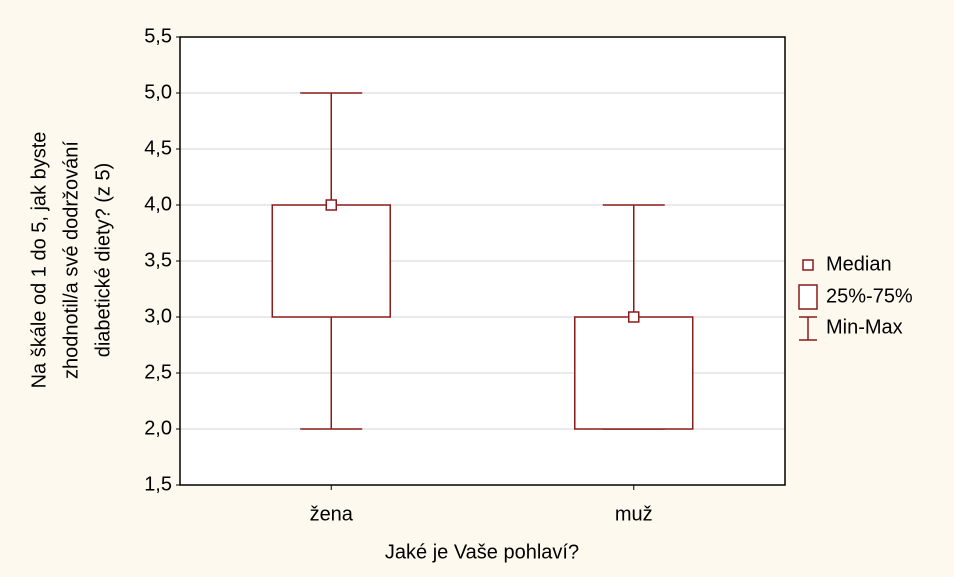 The height and width of the screenshot is (577, 954). What do you see at coordinates (158, 316) in the screenshot?
I see `y-tick-label: 3,0` at bounding box center [158, 316].